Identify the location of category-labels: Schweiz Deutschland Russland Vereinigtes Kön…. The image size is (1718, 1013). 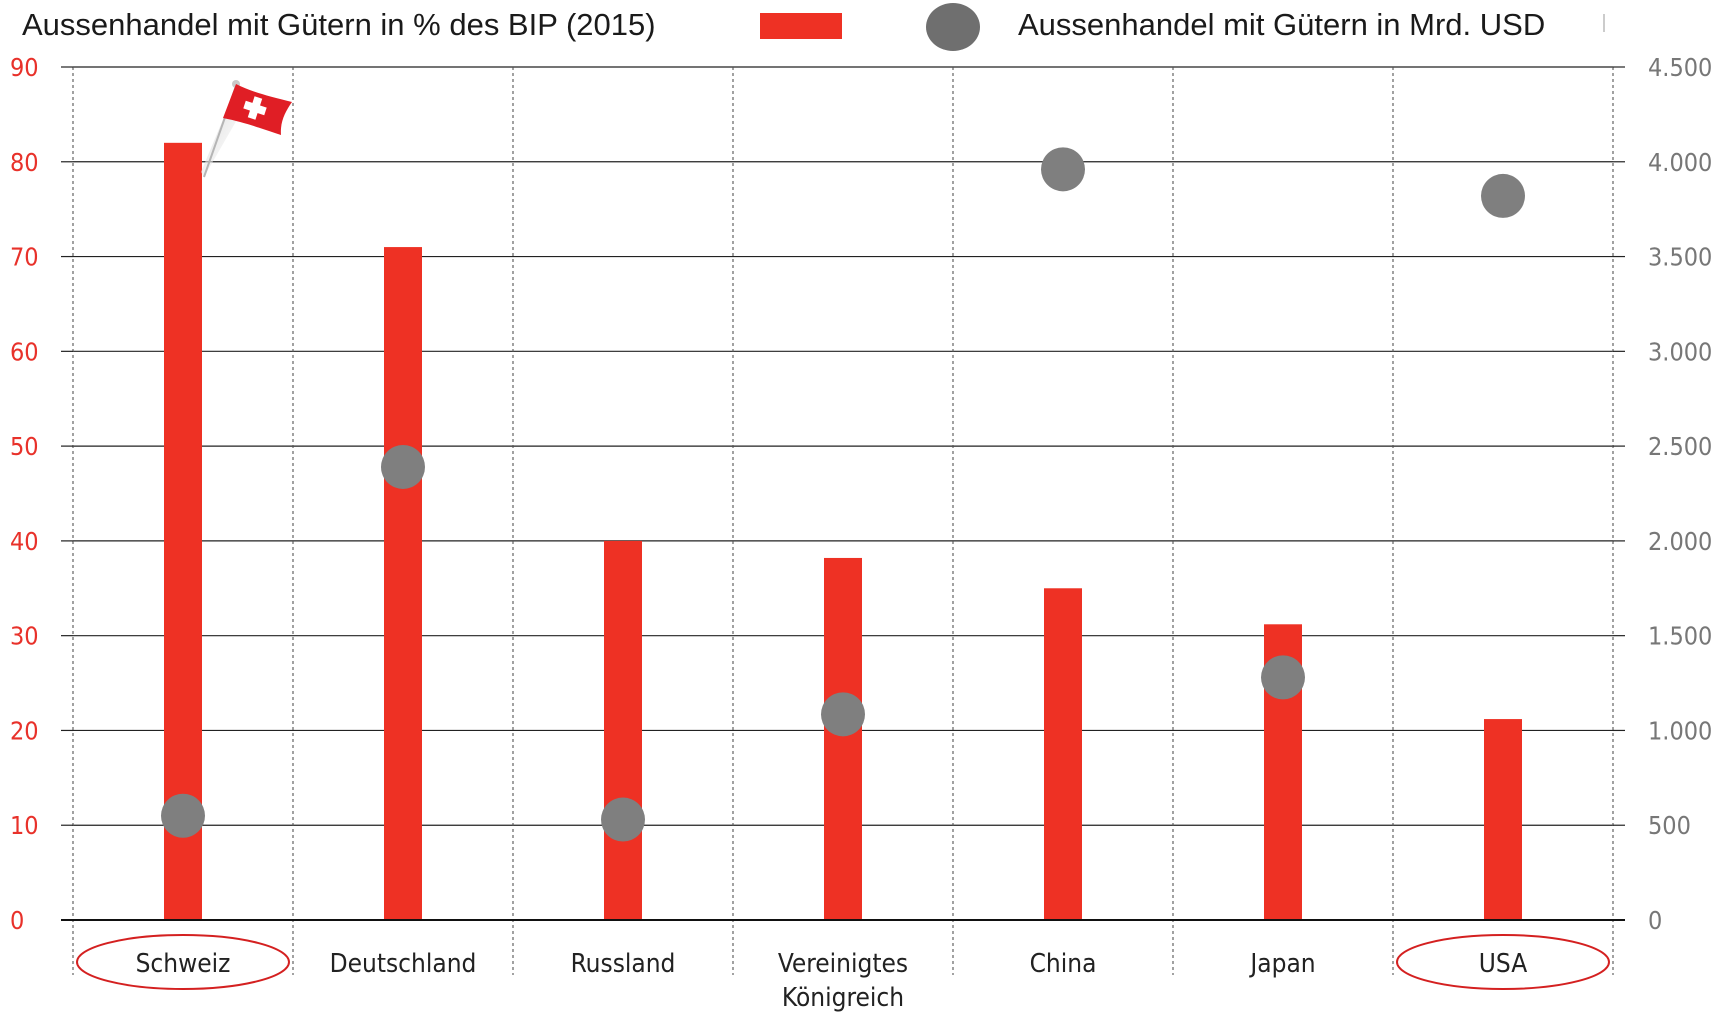
(843, 973).